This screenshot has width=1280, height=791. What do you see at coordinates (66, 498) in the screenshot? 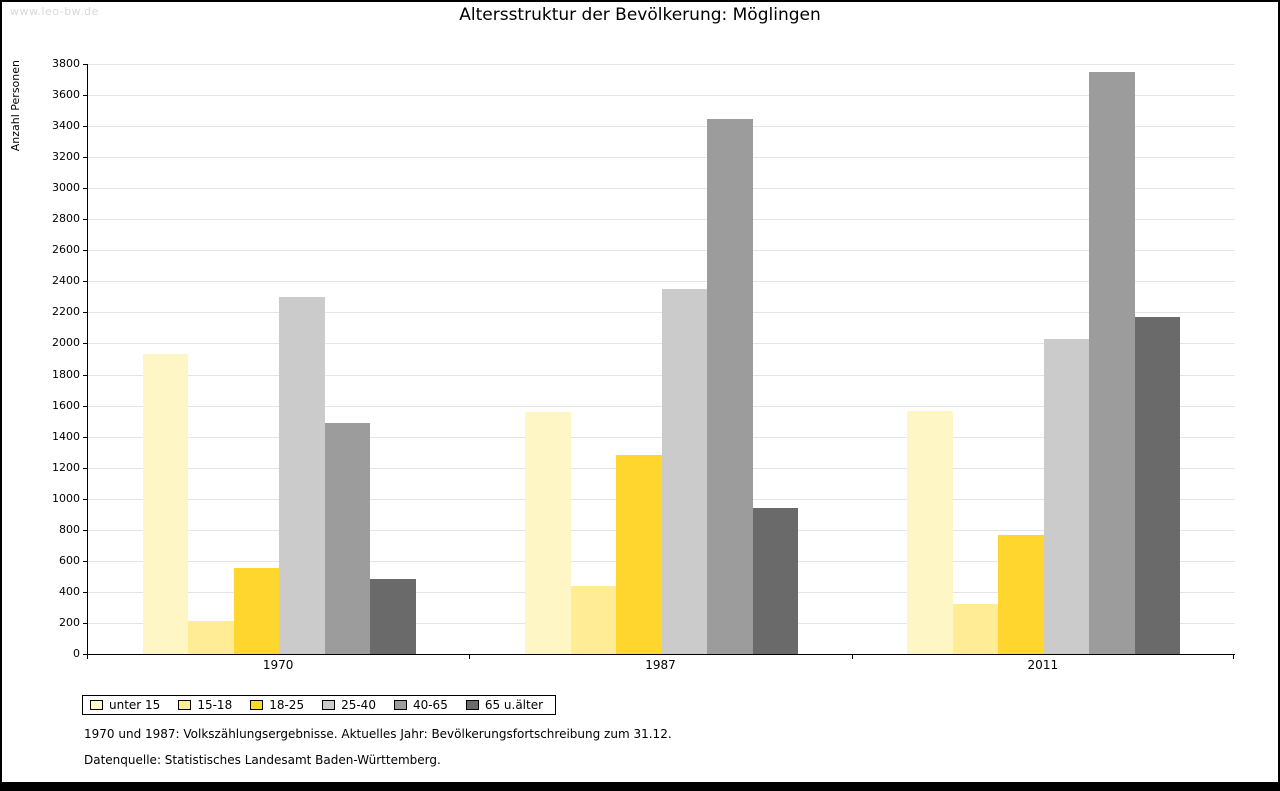
I see `y-tick-label: 1000` at bounding box center [66, 498].